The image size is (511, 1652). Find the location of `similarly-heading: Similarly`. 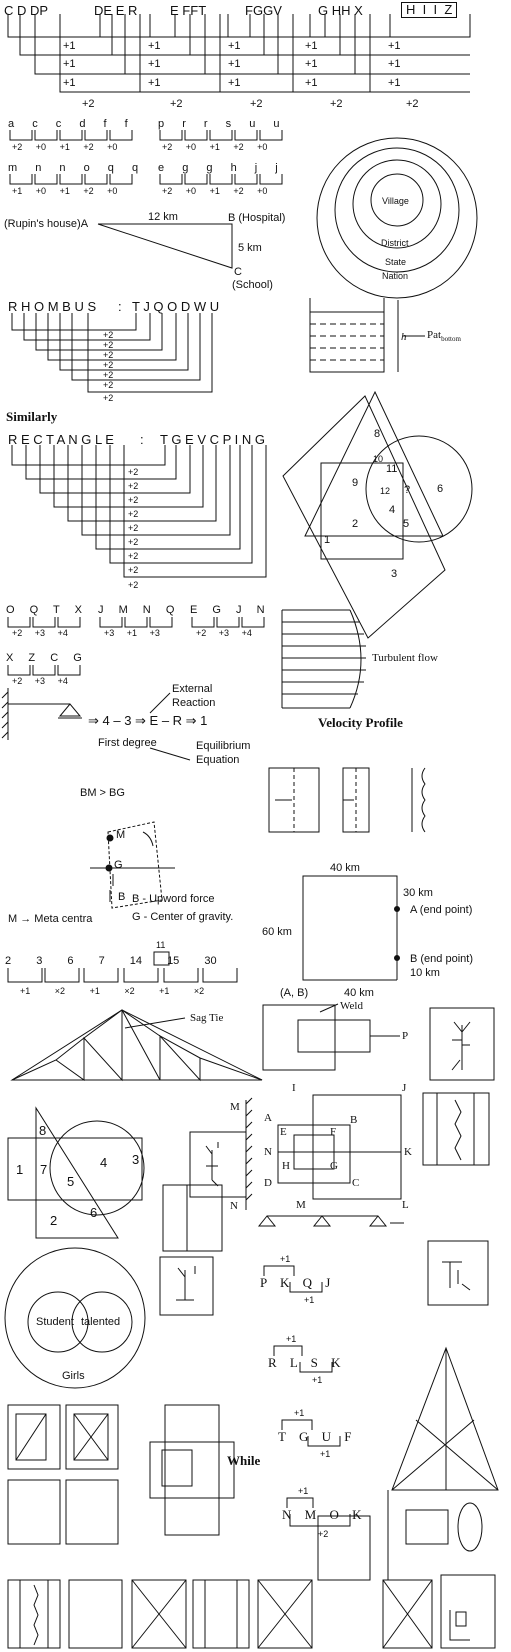

similarly-heading: Similarly is located at coordinates (32, 416).